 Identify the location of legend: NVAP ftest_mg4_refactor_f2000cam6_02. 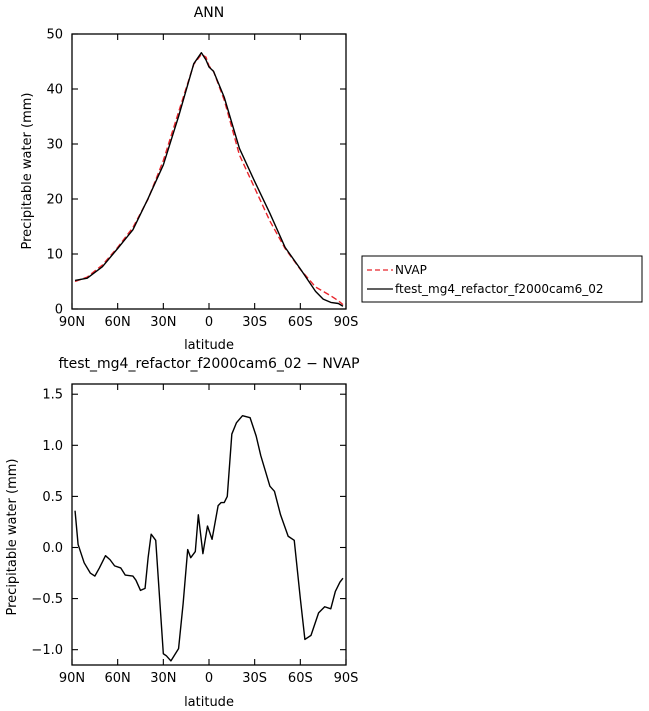
(502, 279).